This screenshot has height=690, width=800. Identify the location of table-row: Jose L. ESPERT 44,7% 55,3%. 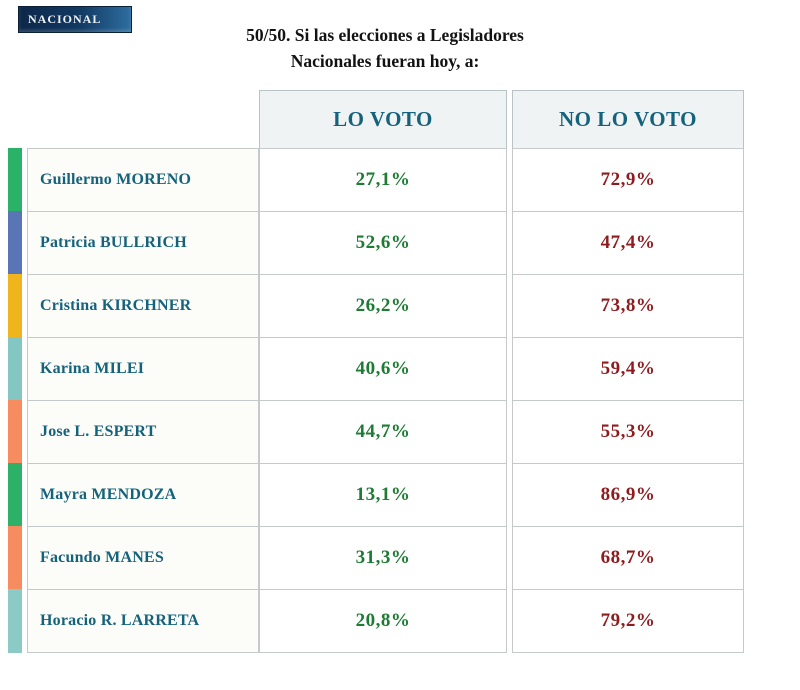
(376, 432).